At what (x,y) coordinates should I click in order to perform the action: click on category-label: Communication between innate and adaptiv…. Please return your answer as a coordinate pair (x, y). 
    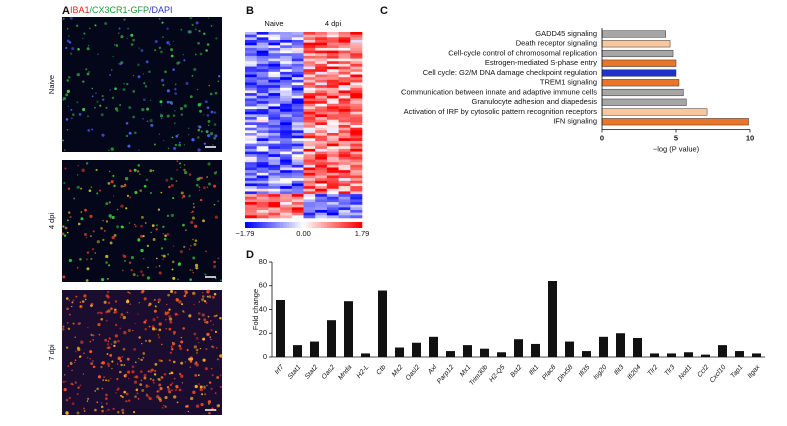
    Looking at the image, I should click on (499, 91).